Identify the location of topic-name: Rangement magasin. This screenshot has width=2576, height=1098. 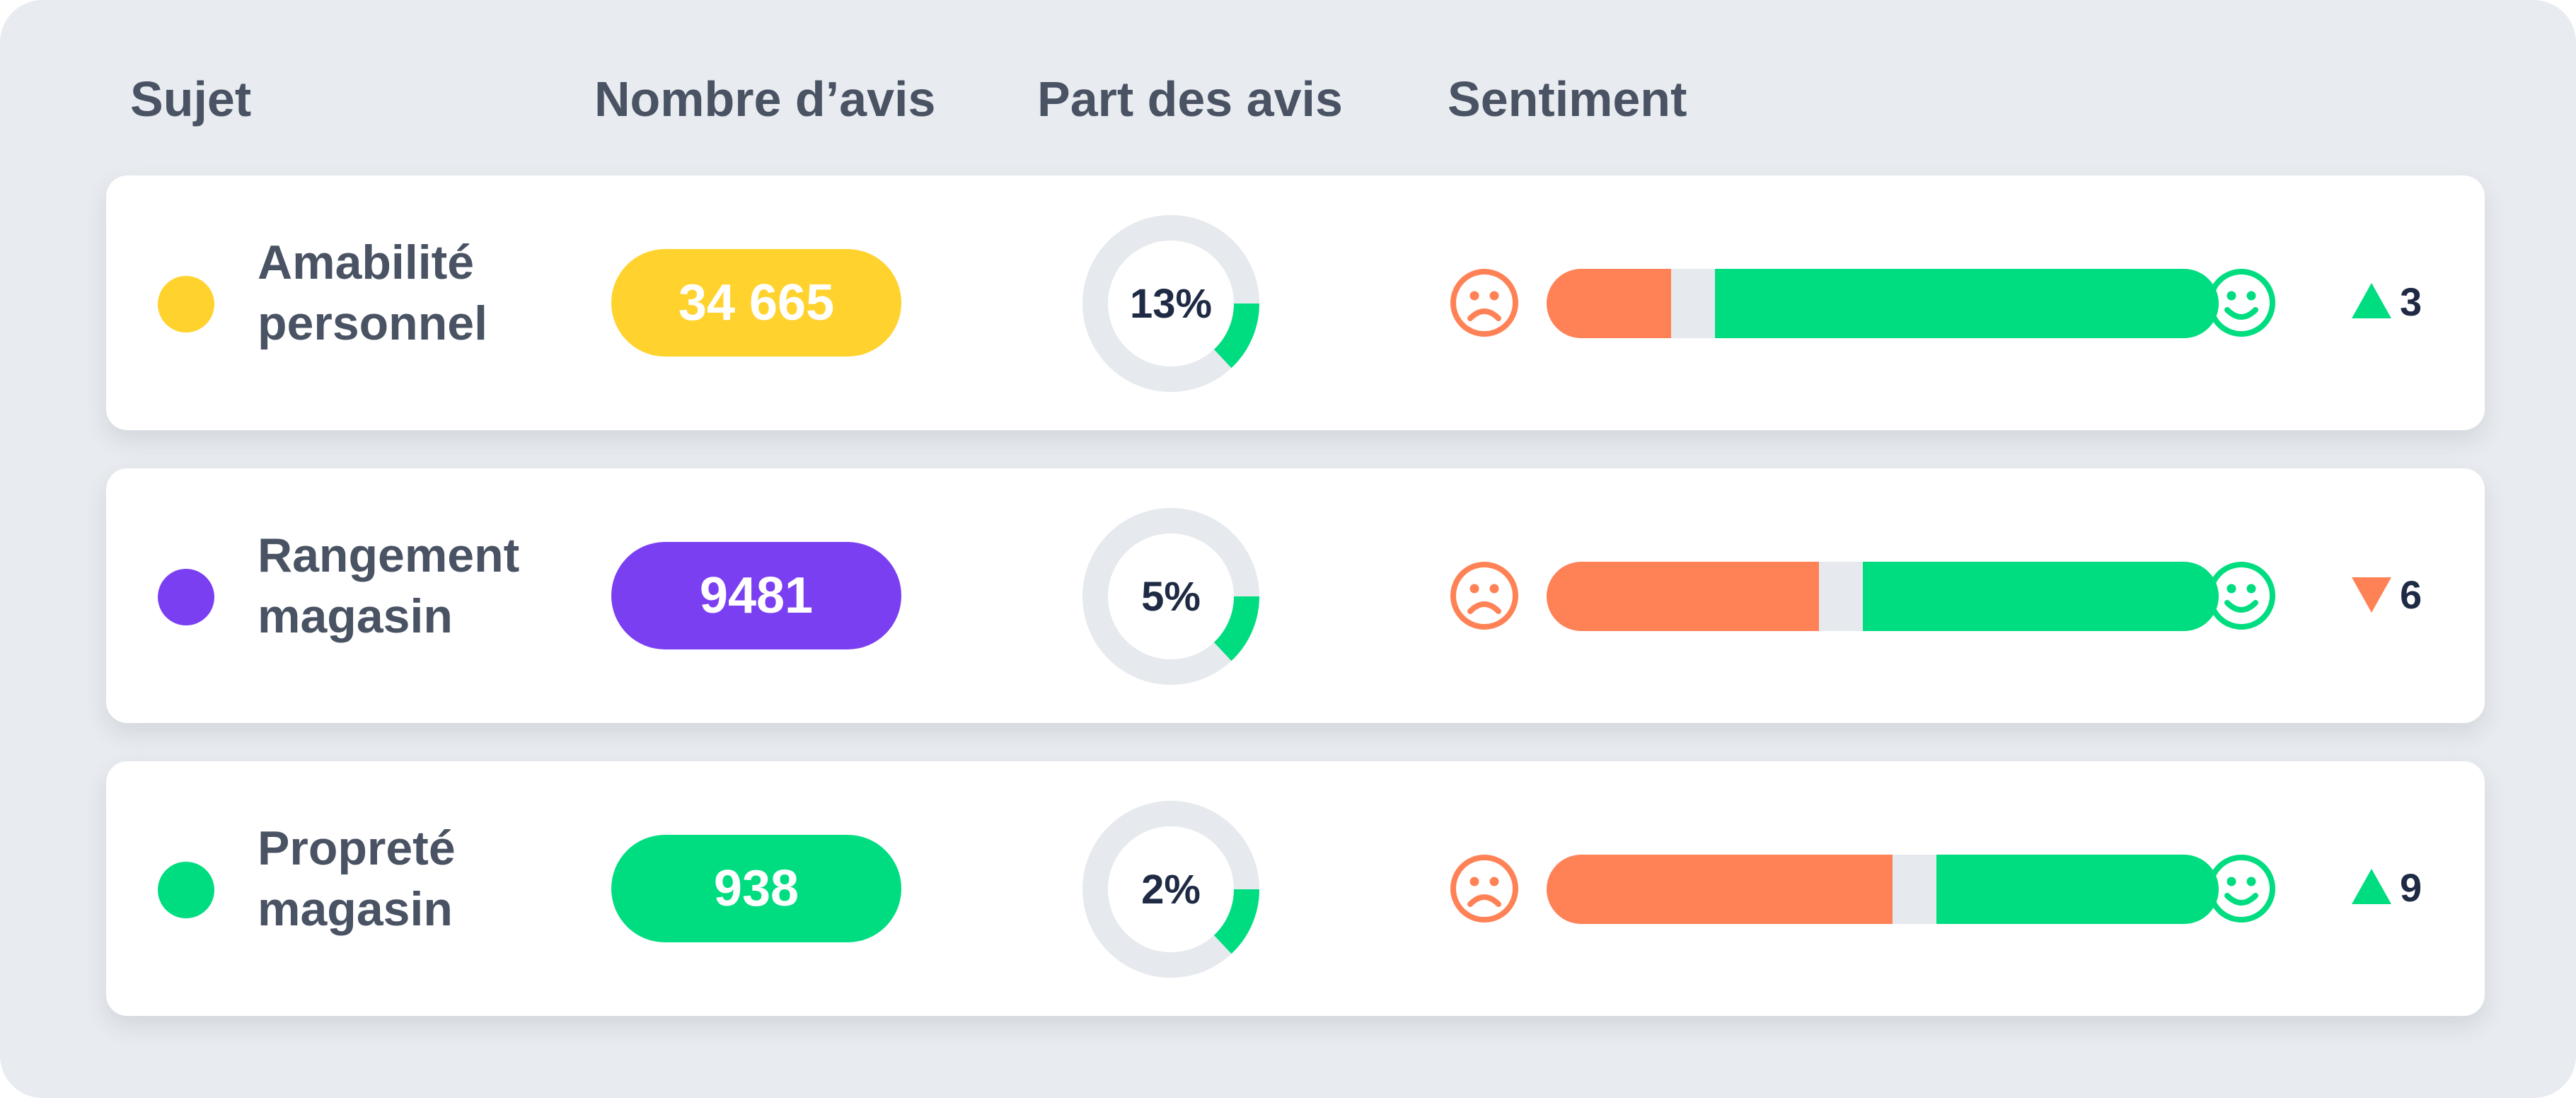
(441, 586).